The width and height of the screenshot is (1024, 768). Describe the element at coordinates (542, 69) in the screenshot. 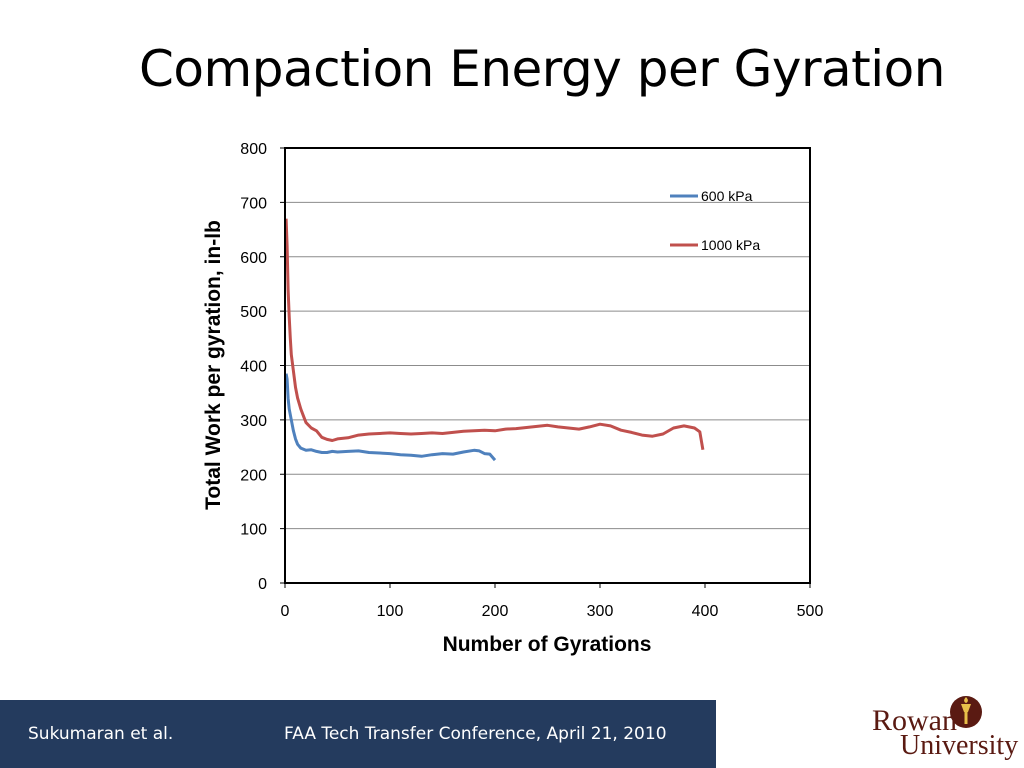

I see `slide-title: Compaction Energy per Gyration` at that location.